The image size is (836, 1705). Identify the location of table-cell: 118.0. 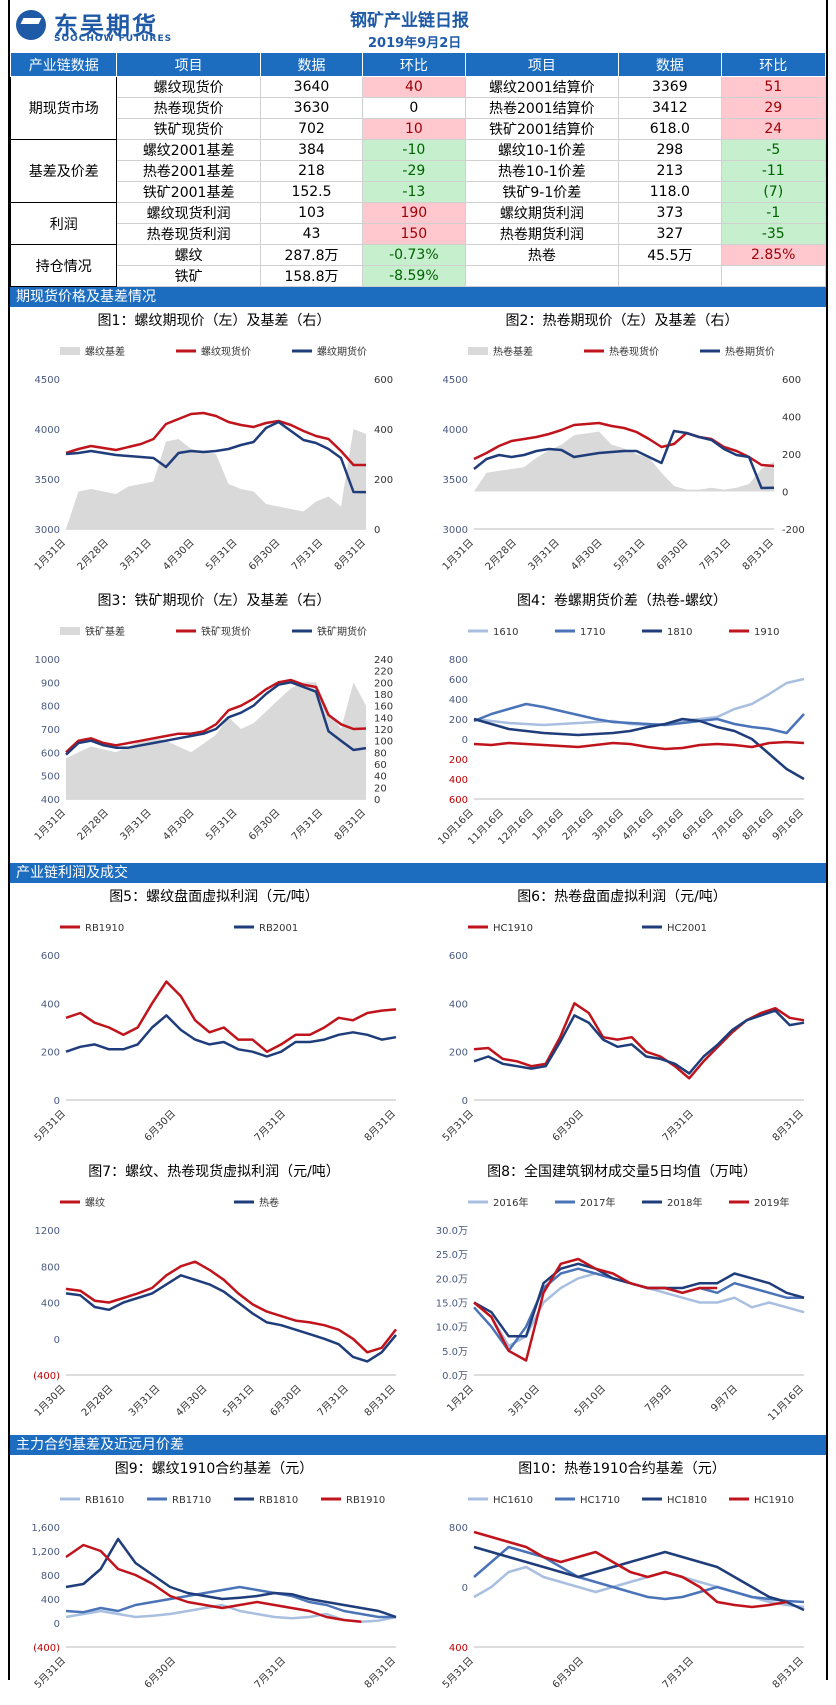
(670, 192).